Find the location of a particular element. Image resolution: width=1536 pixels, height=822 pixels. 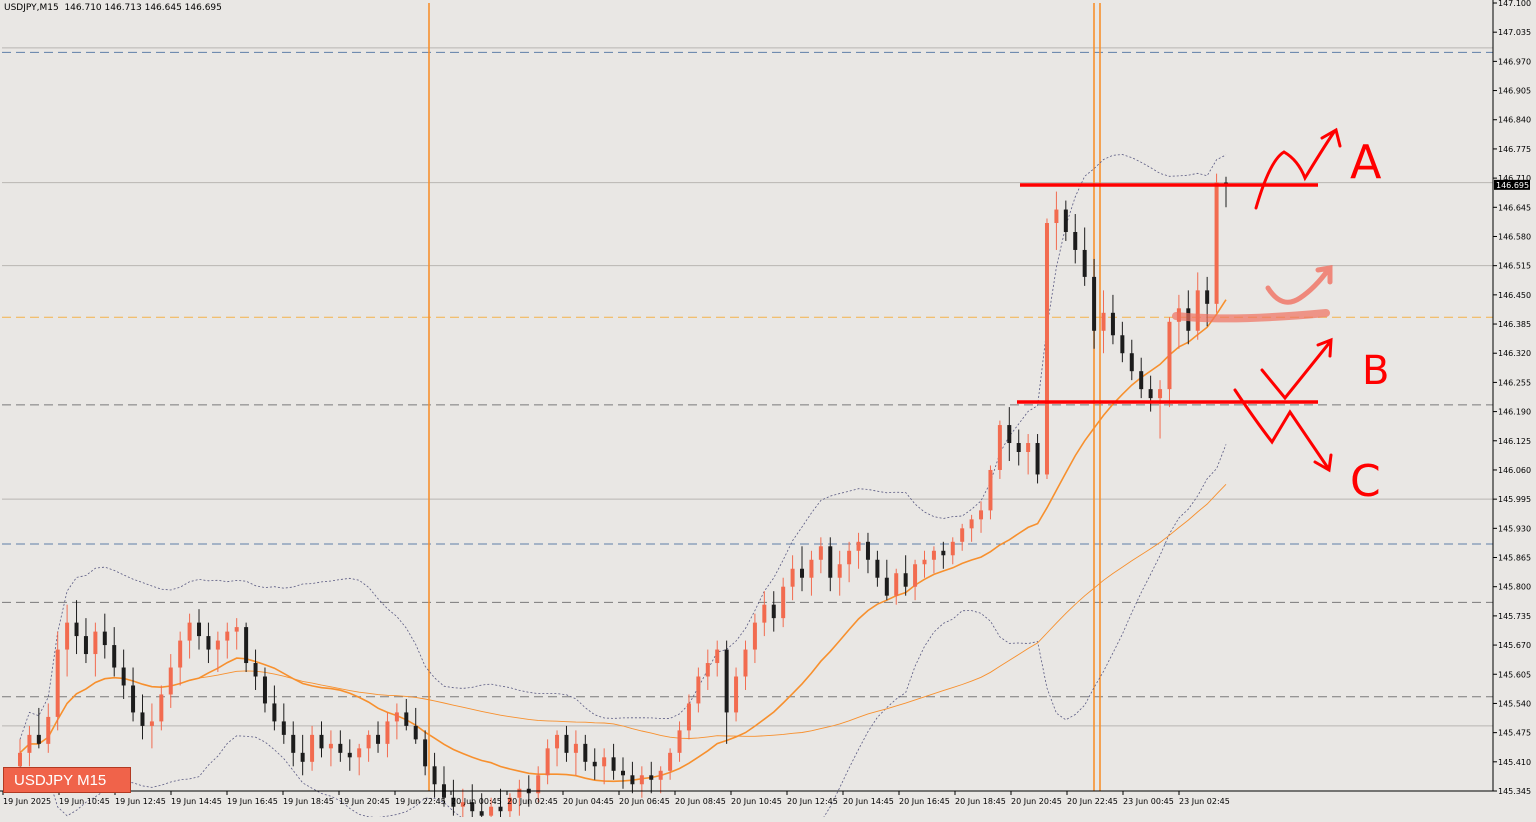

y-tick-label: 145.410 is located at coordinates (1514, 762).